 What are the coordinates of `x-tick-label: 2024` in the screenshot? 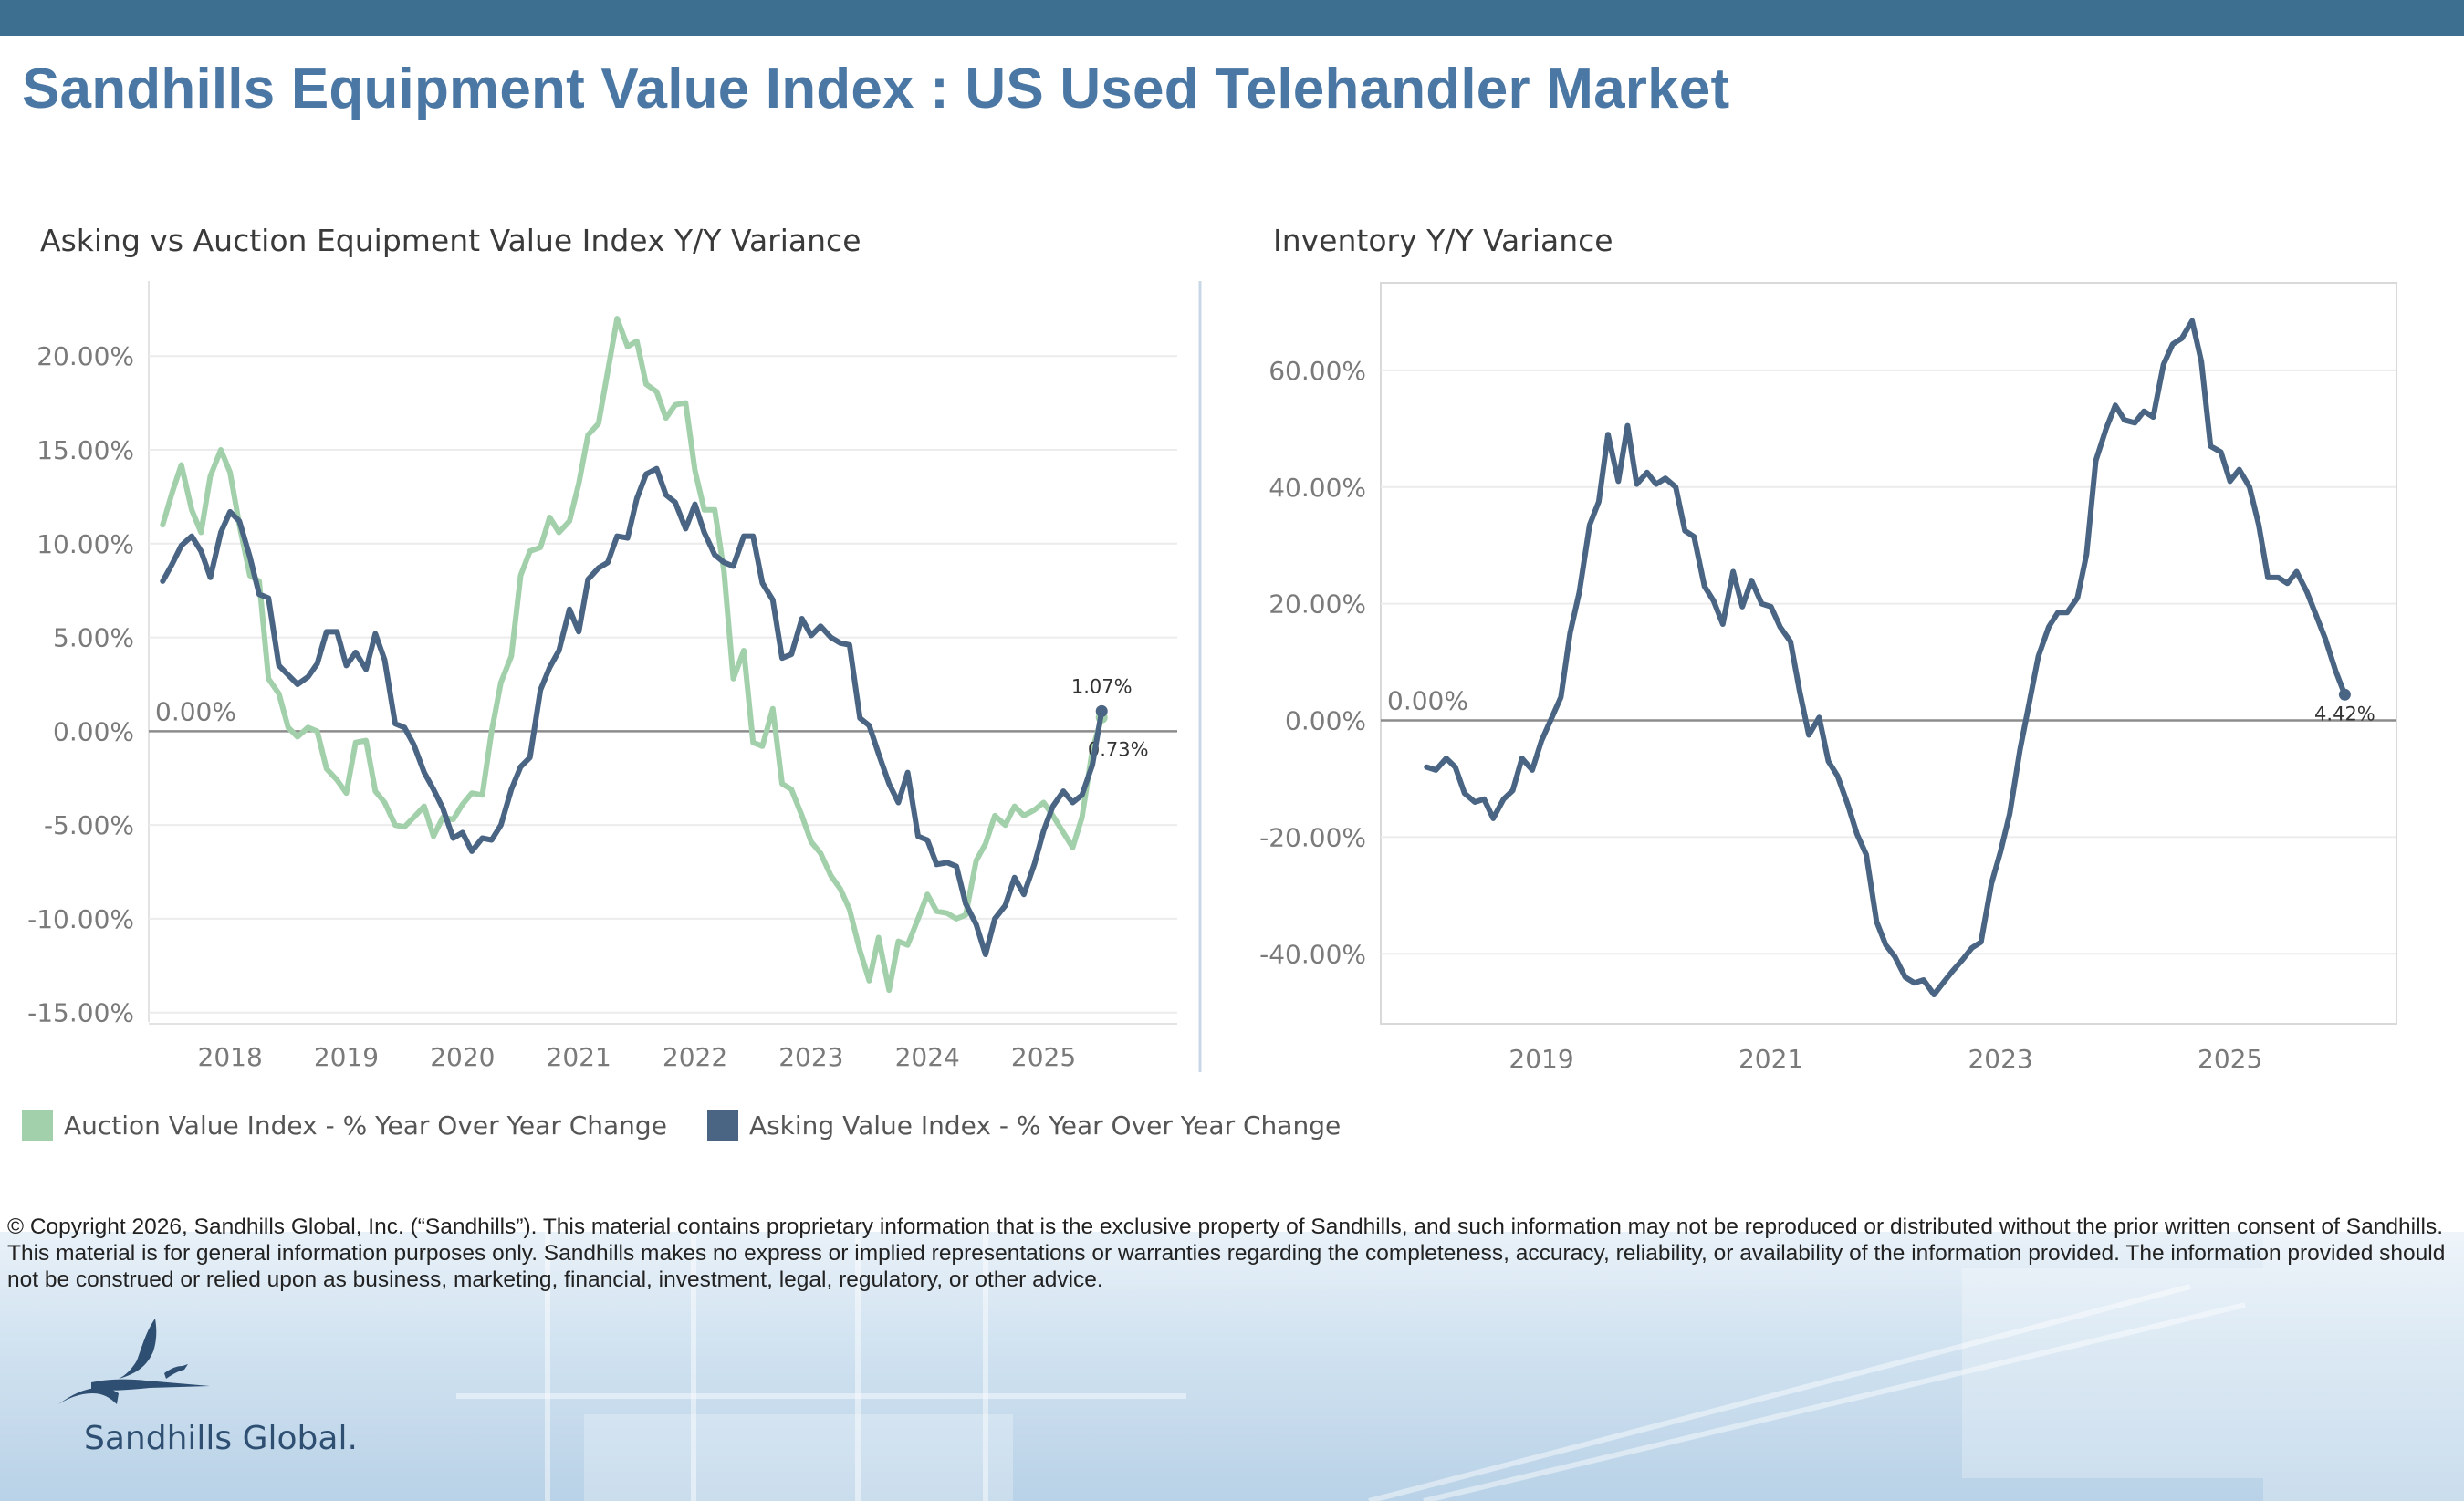 It's located at (927, 1057).